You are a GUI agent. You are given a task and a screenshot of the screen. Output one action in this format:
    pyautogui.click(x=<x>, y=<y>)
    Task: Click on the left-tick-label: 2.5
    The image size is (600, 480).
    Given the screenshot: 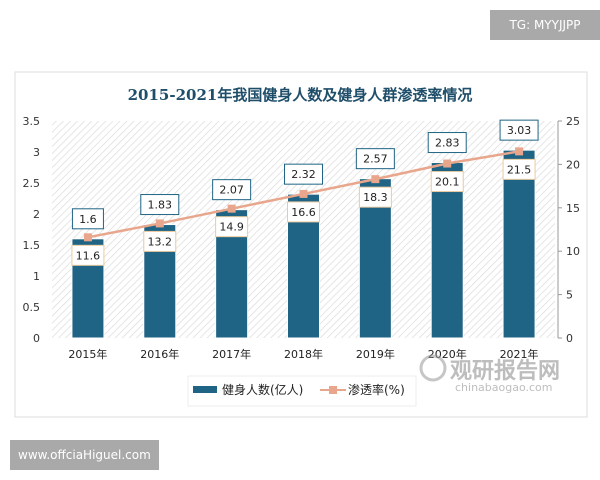 What is the action you would take?
    pyautogui.click(x=32, y=183)
    